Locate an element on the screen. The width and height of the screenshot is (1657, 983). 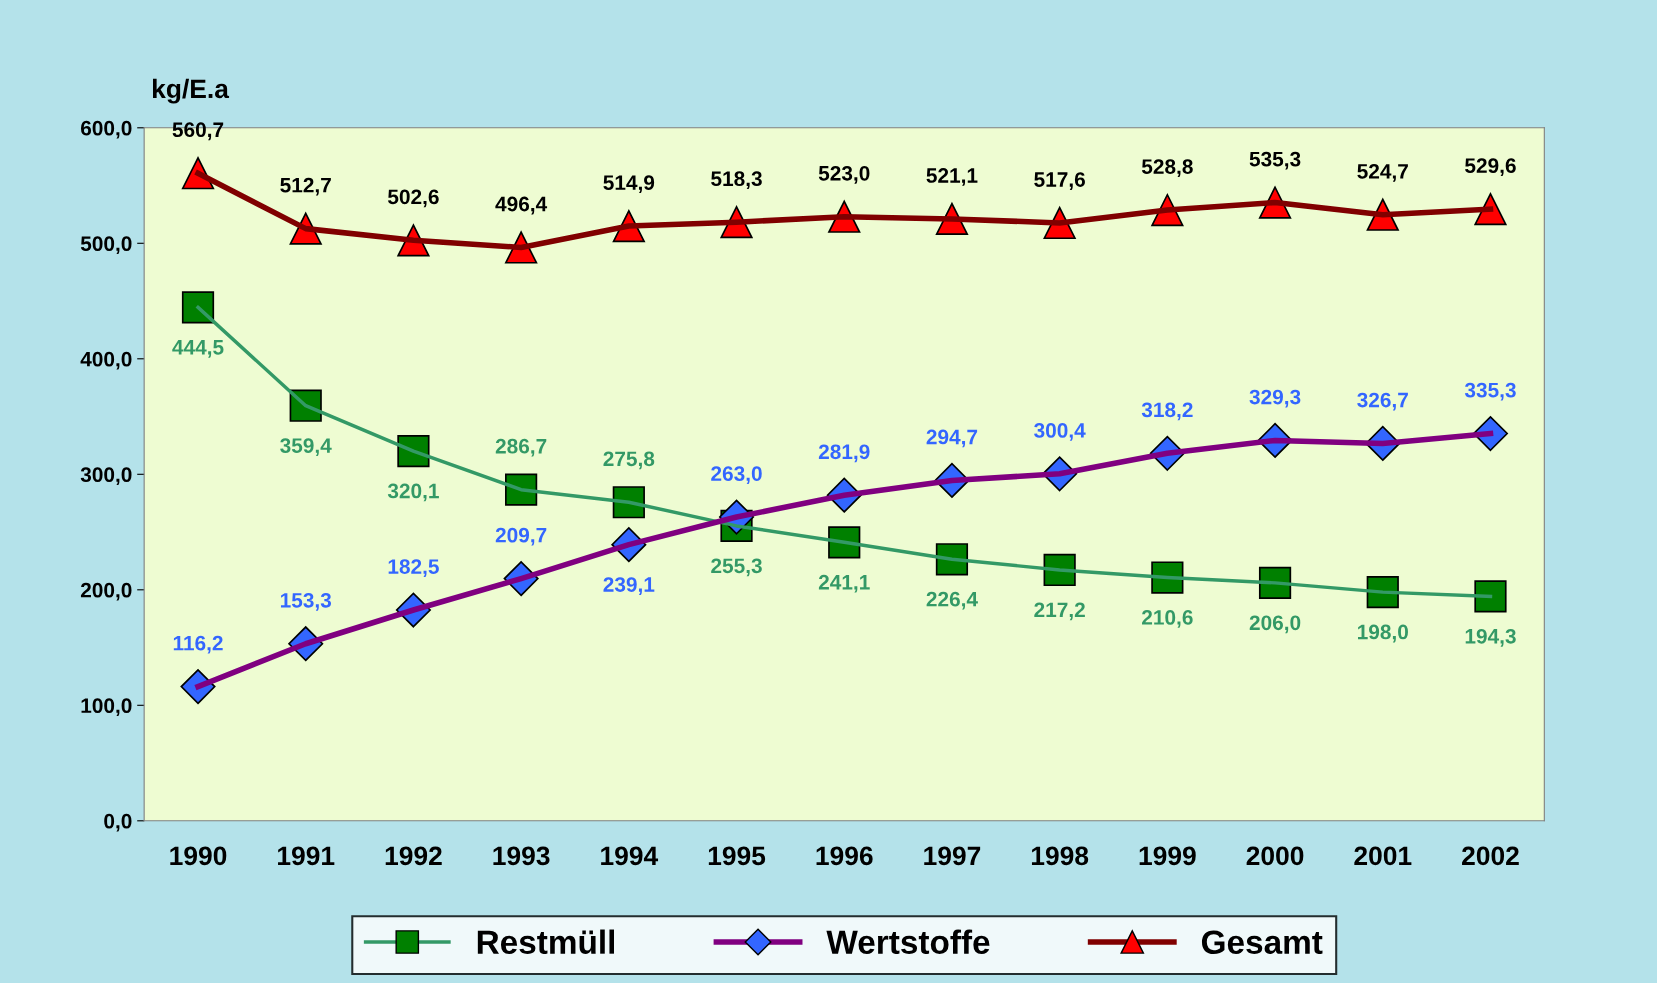
legend-label: Wertstoffe is located at coordinates (908, 942).